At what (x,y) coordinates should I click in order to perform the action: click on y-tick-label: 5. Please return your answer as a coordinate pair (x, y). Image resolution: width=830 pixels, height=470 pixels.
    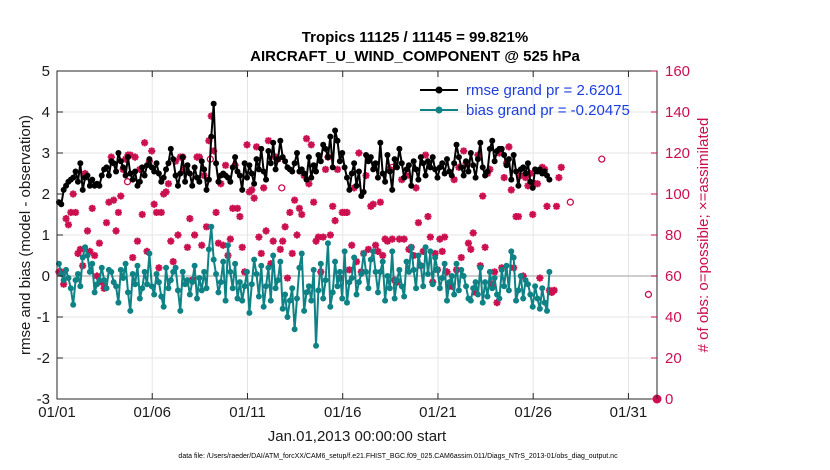
    Looking at the image, I should click on (46, 71).